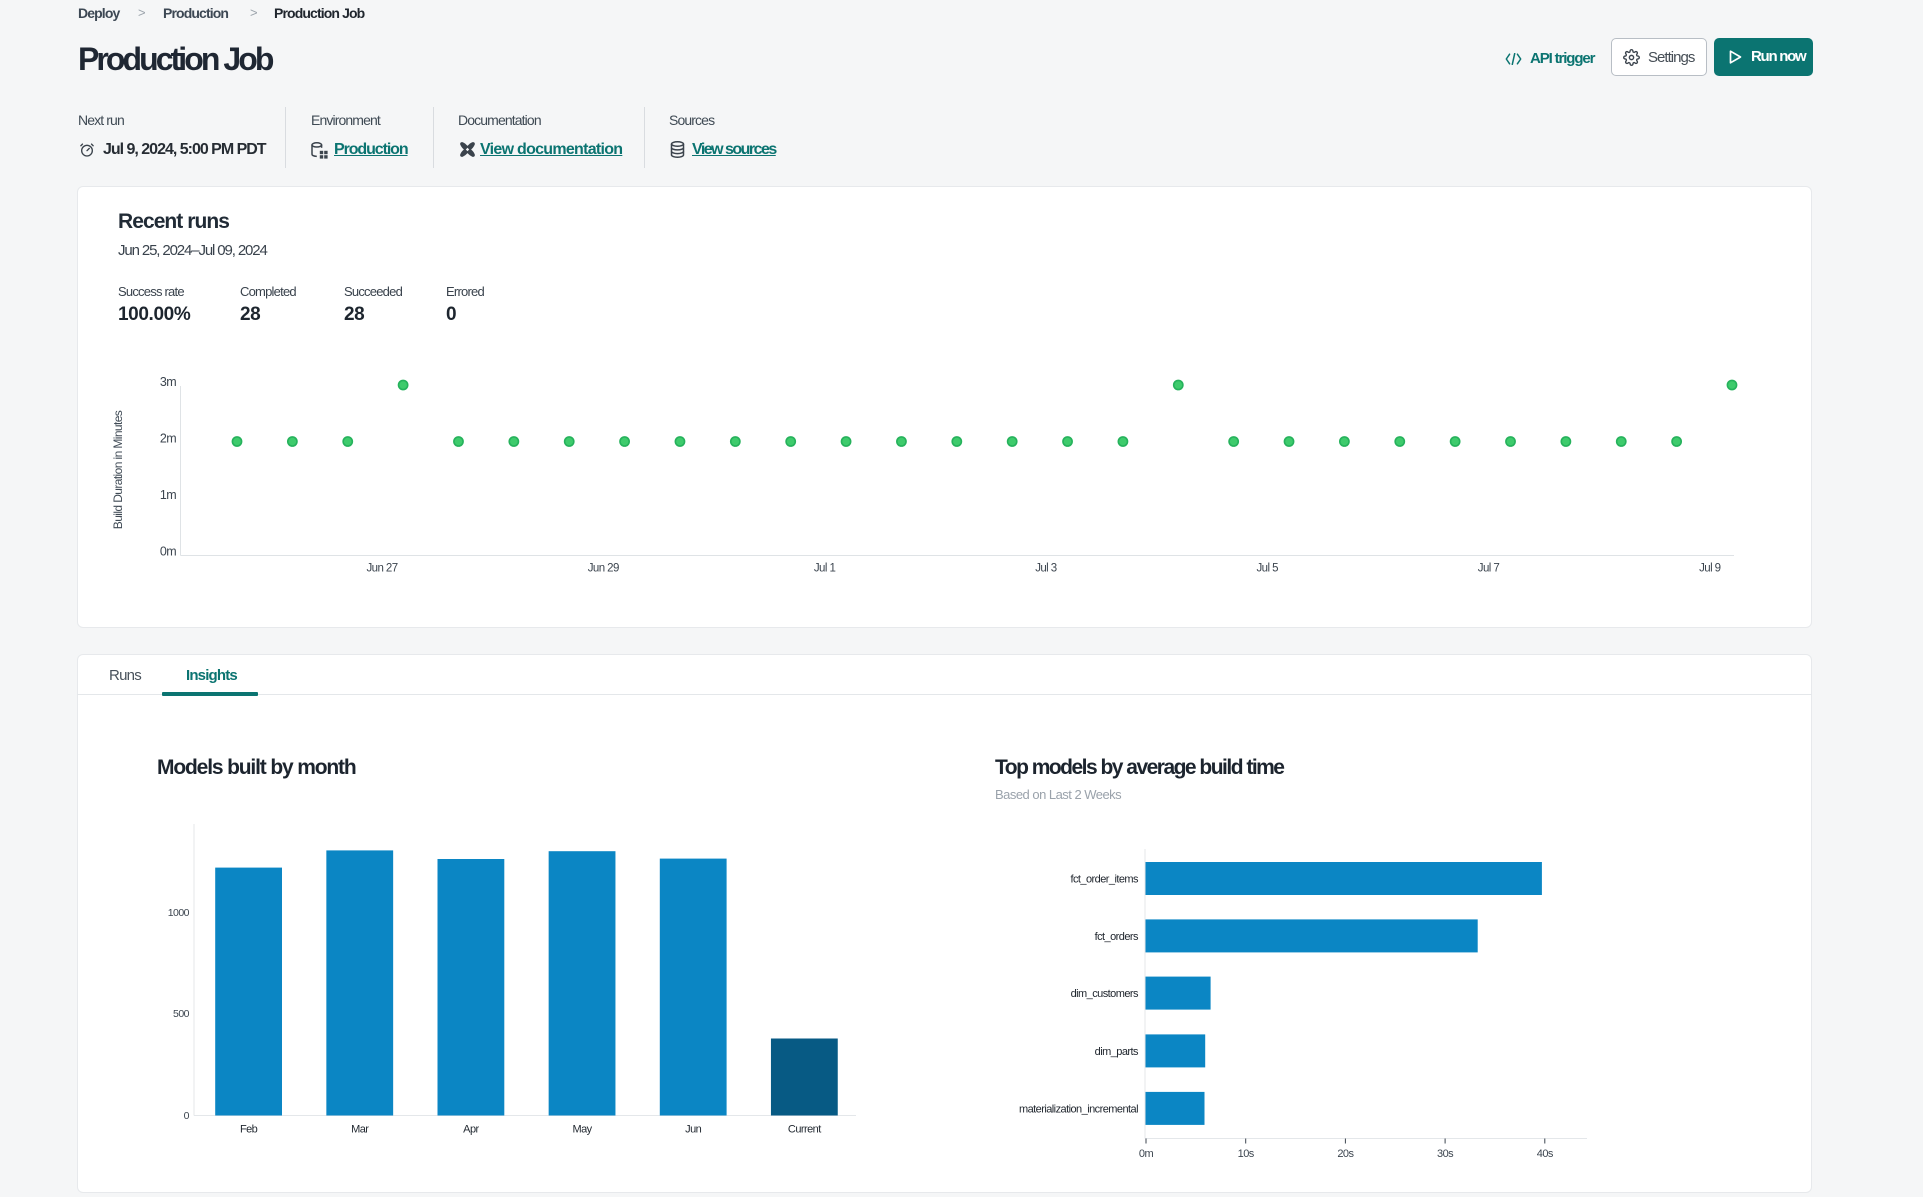 The image size is (1923, 1197). What do you see at coordinates (118, 469) in the screenshot?
I see `svg-text: Build Duration in Minutes` at bounding box center [118, 469].